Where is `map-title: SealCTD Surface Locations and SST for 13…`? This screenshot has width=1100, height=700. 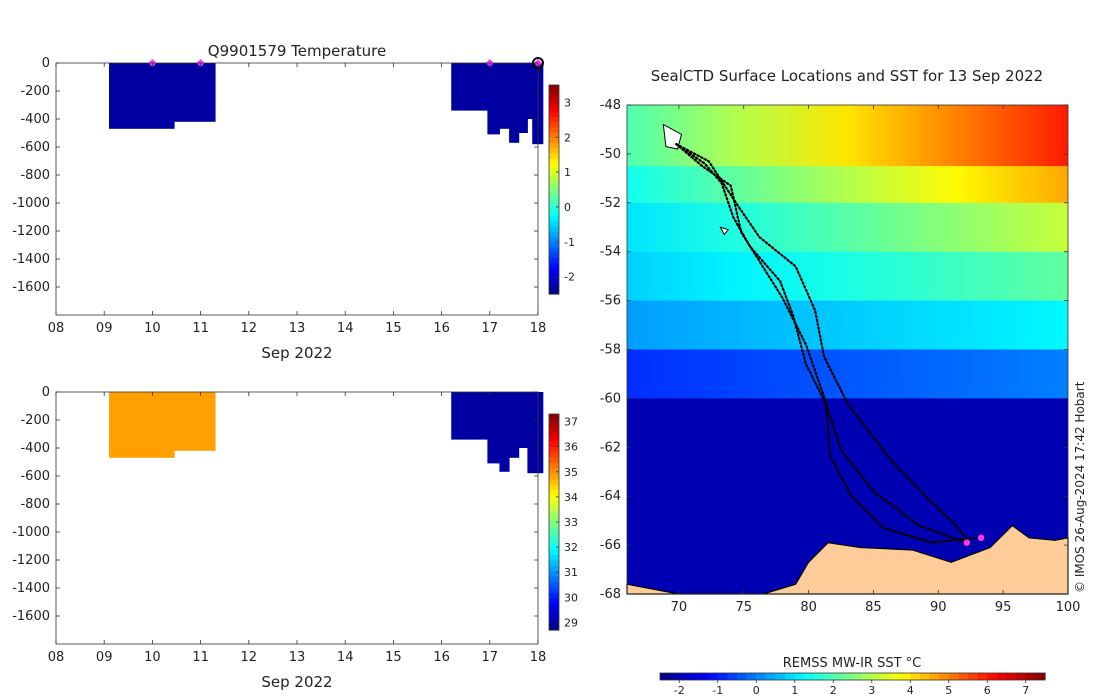 map-title: SealCTD Surface Locations and SST for 13… is located at coordinates (847, 76).